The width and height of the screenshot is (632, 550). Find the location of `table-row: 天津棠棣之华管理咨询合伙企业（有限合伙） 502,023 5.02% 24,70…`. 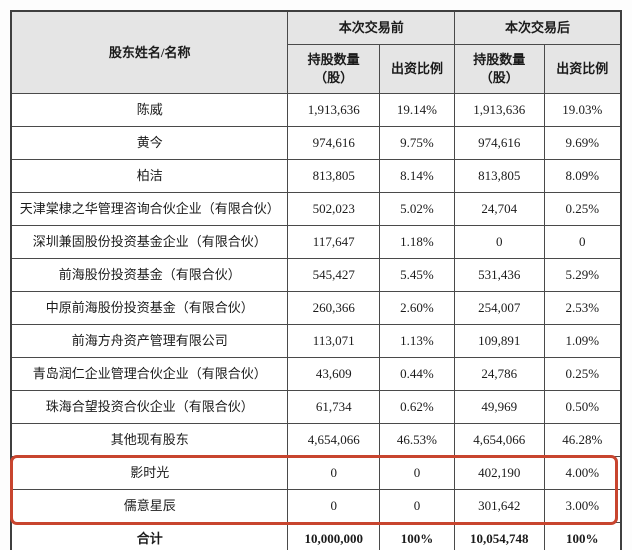

table-row: 天津棠棣之华管理咨询合伙企业（有限合伙） 502,023 5.02% 24,70… is located at coordinates (316, 209).